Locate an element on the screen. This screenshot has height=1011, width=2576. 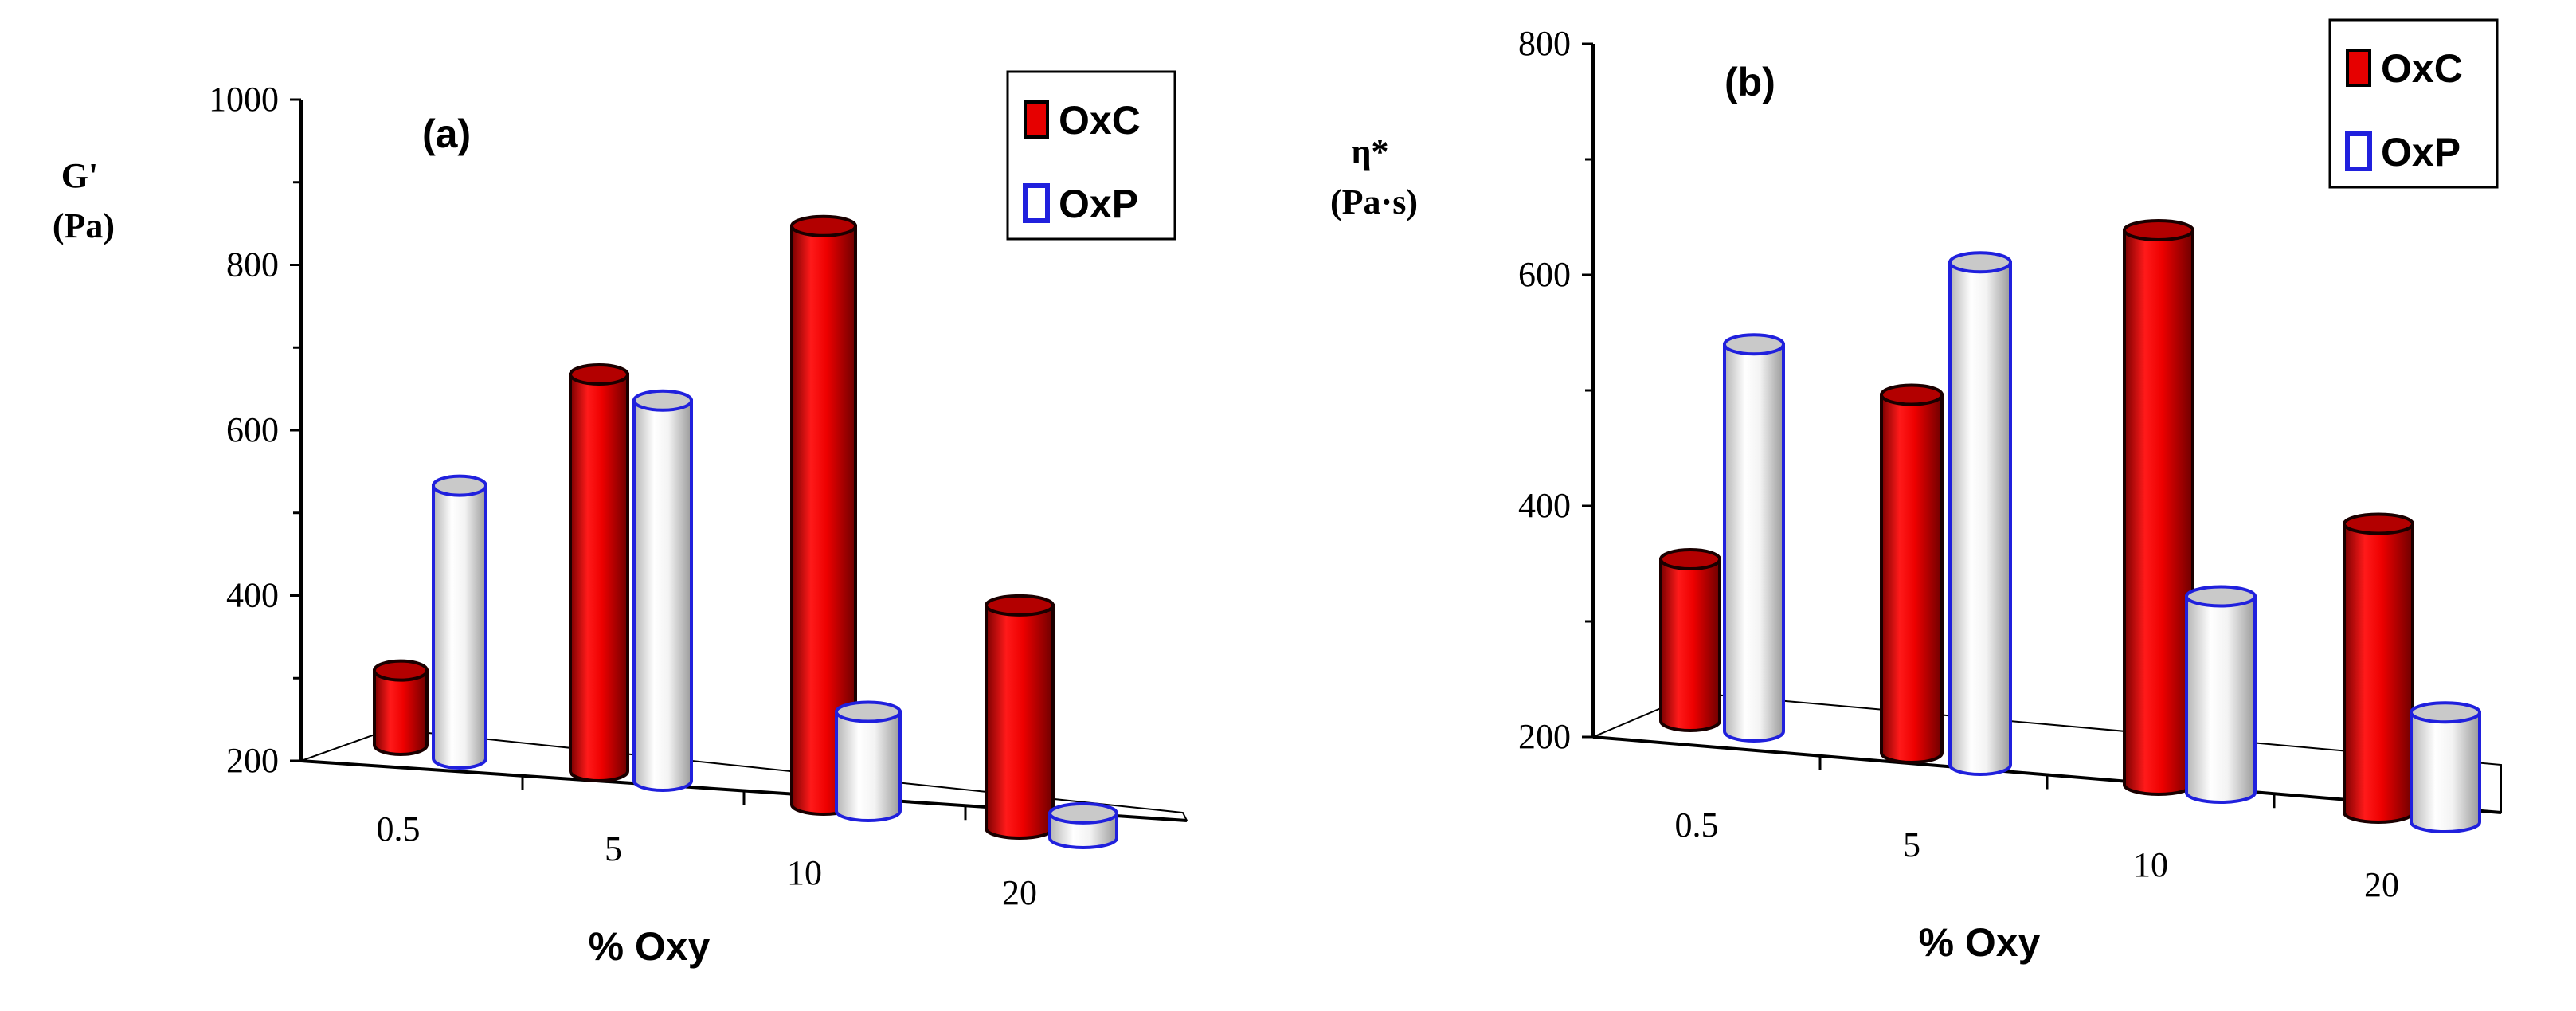
panel-label: (b) is located at coordinates (1750, 82).